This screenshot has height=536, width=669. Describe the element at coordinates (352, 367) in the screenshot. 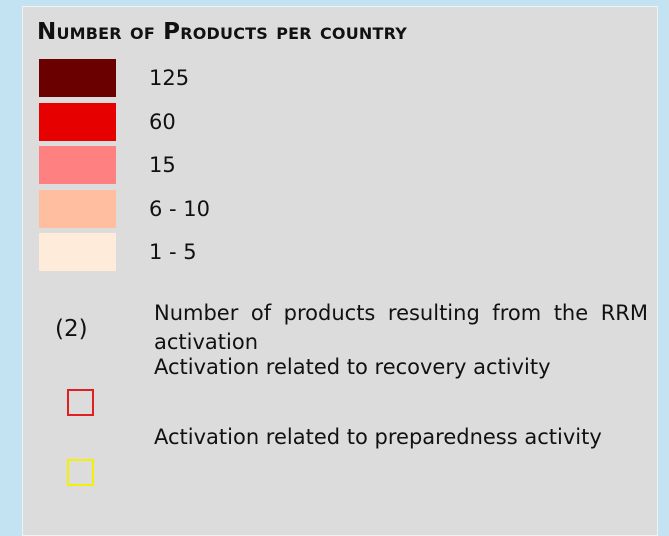

I see `item-label: Activation related to recovery activity` at that location.